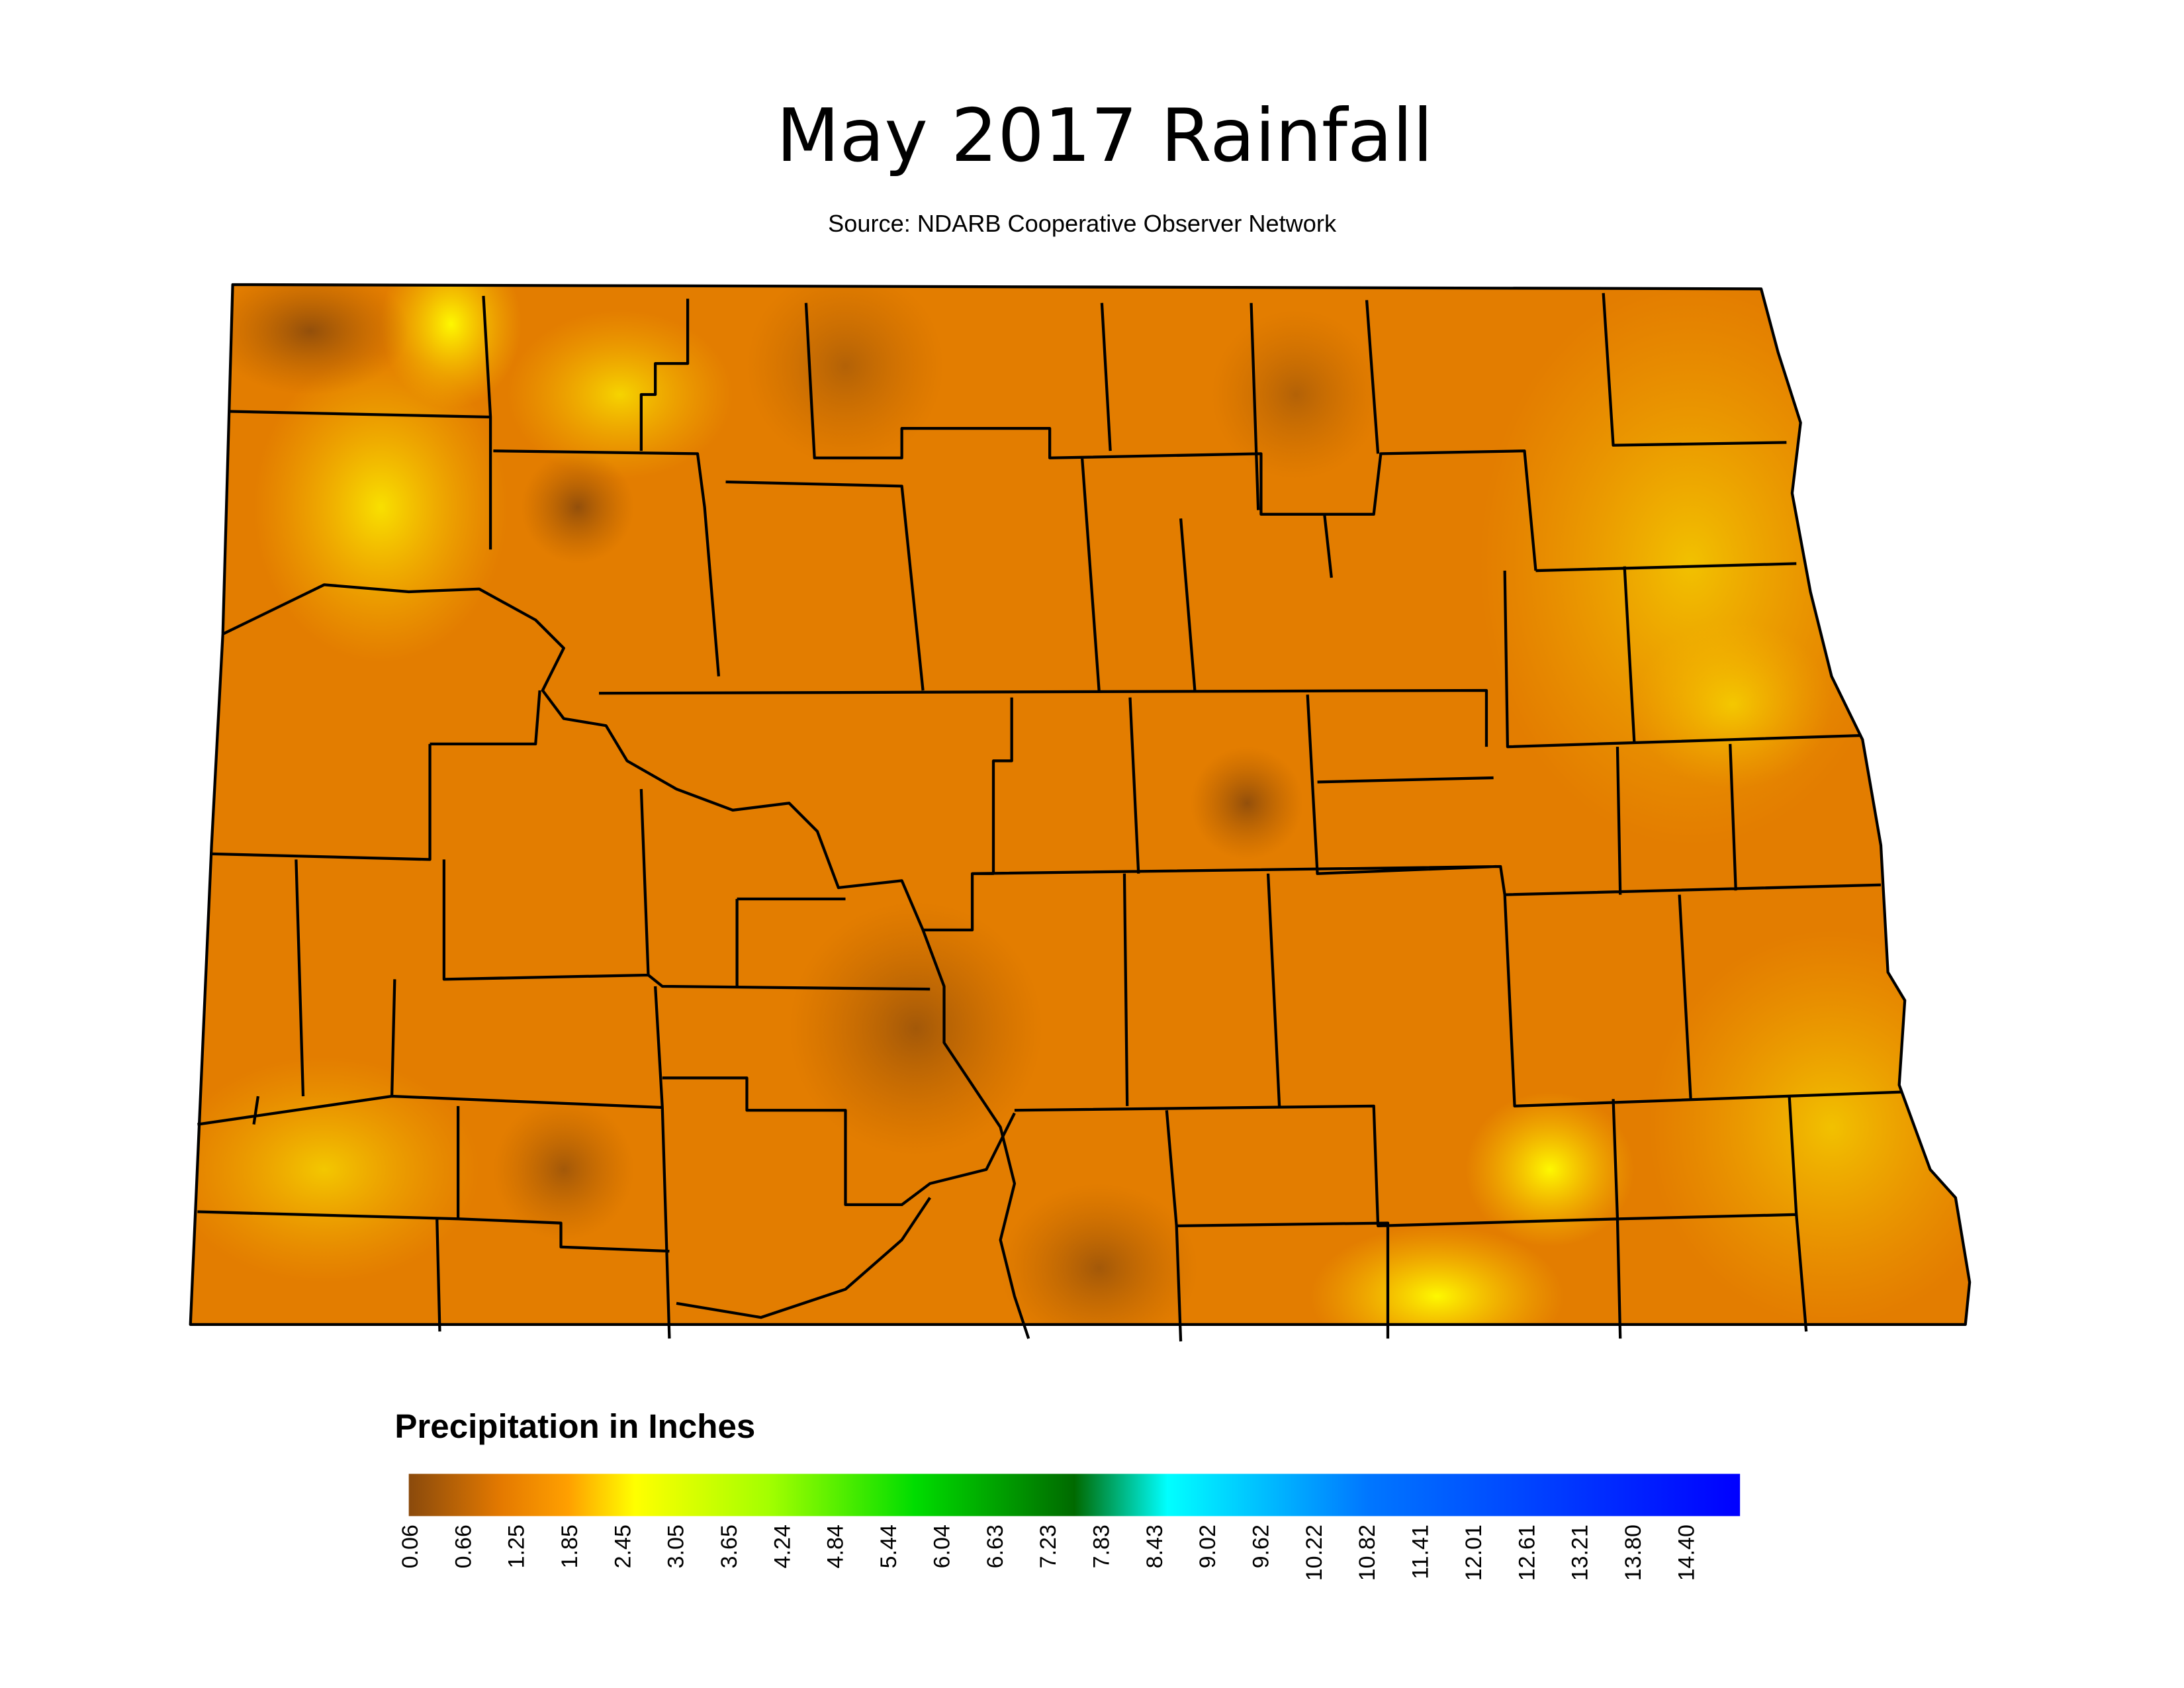 The width and height of the screenshot is (2184, 1688). Describe the element at coordinates (835, 1546) in the screenshot. I see `legend-label: 4.84` at that location.